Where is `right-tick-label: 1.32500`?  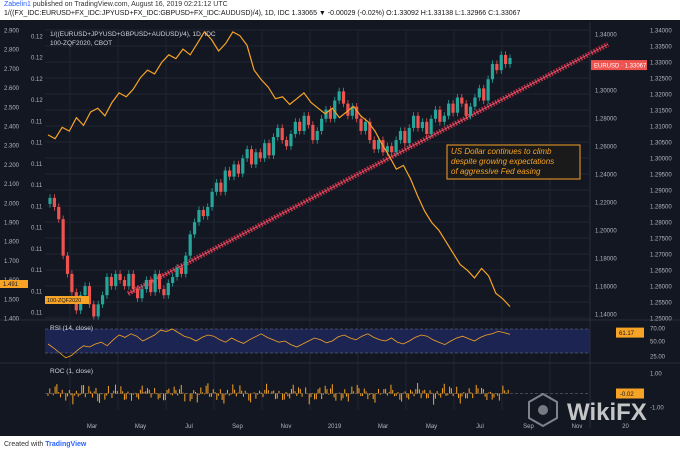 right-tick-label: 1.32500 is located at coordinates (661, 80).